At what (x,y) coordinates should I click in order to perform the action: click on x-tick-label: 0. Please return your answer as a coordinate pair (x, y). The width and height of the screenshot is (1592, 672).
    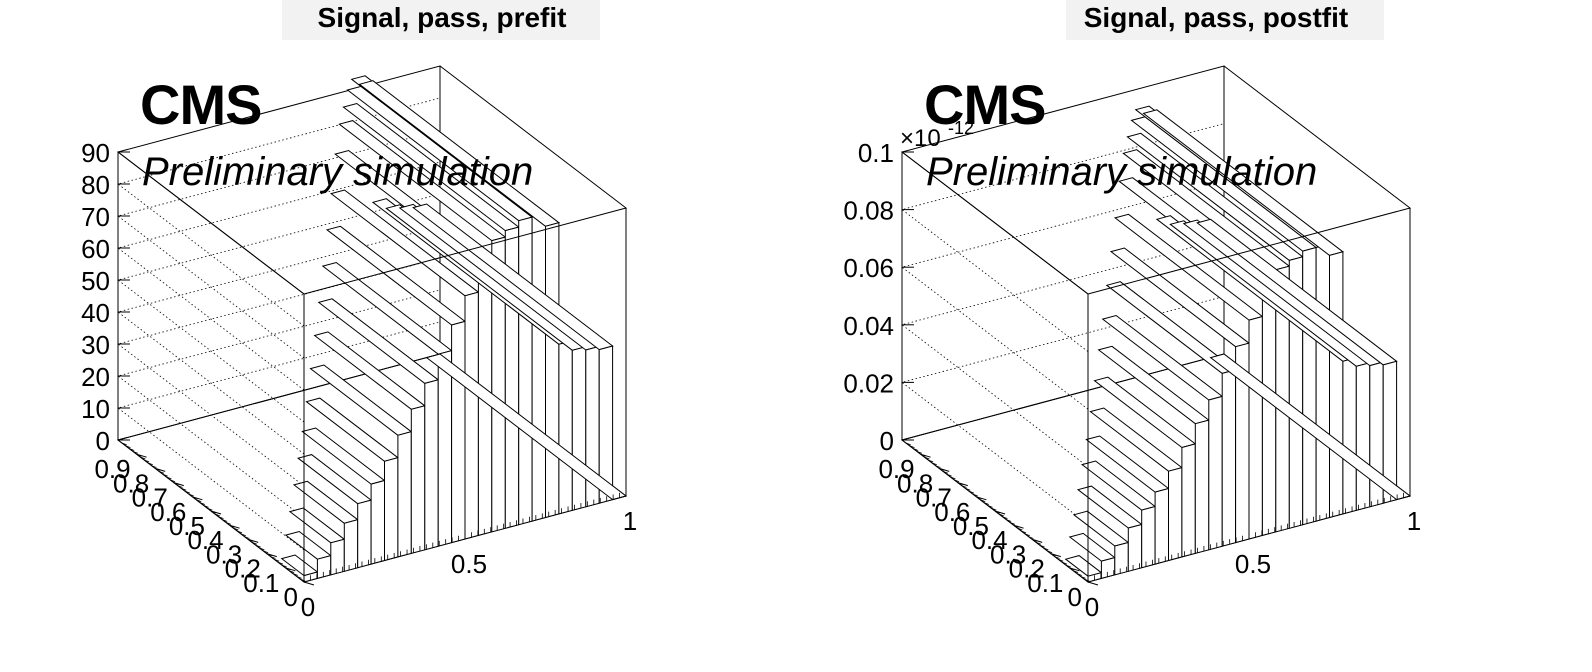
    Looking at the image, I should click on (308, 607).